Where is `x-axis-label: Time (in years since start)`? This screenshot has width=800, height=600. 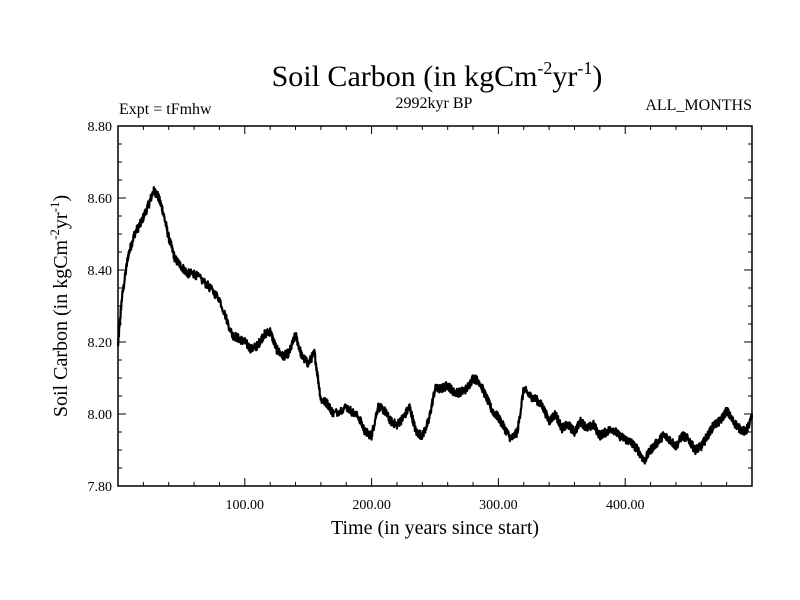 x-axis-label: Time (in years since start) is located at coordinates (435, 528).